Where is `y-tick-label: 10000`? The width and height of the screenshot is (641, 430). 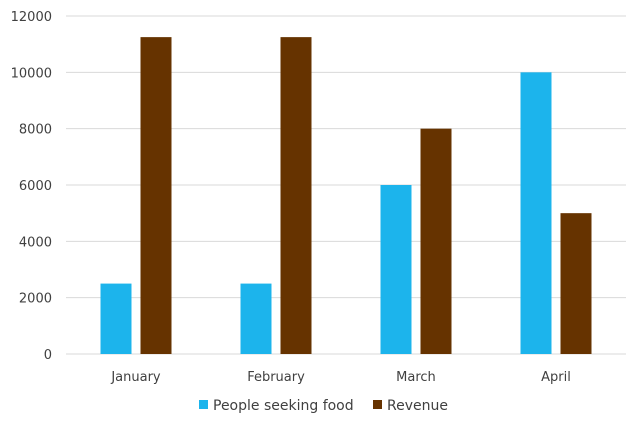 y-tick-label: 10000 is located at coordinates (31, 73).